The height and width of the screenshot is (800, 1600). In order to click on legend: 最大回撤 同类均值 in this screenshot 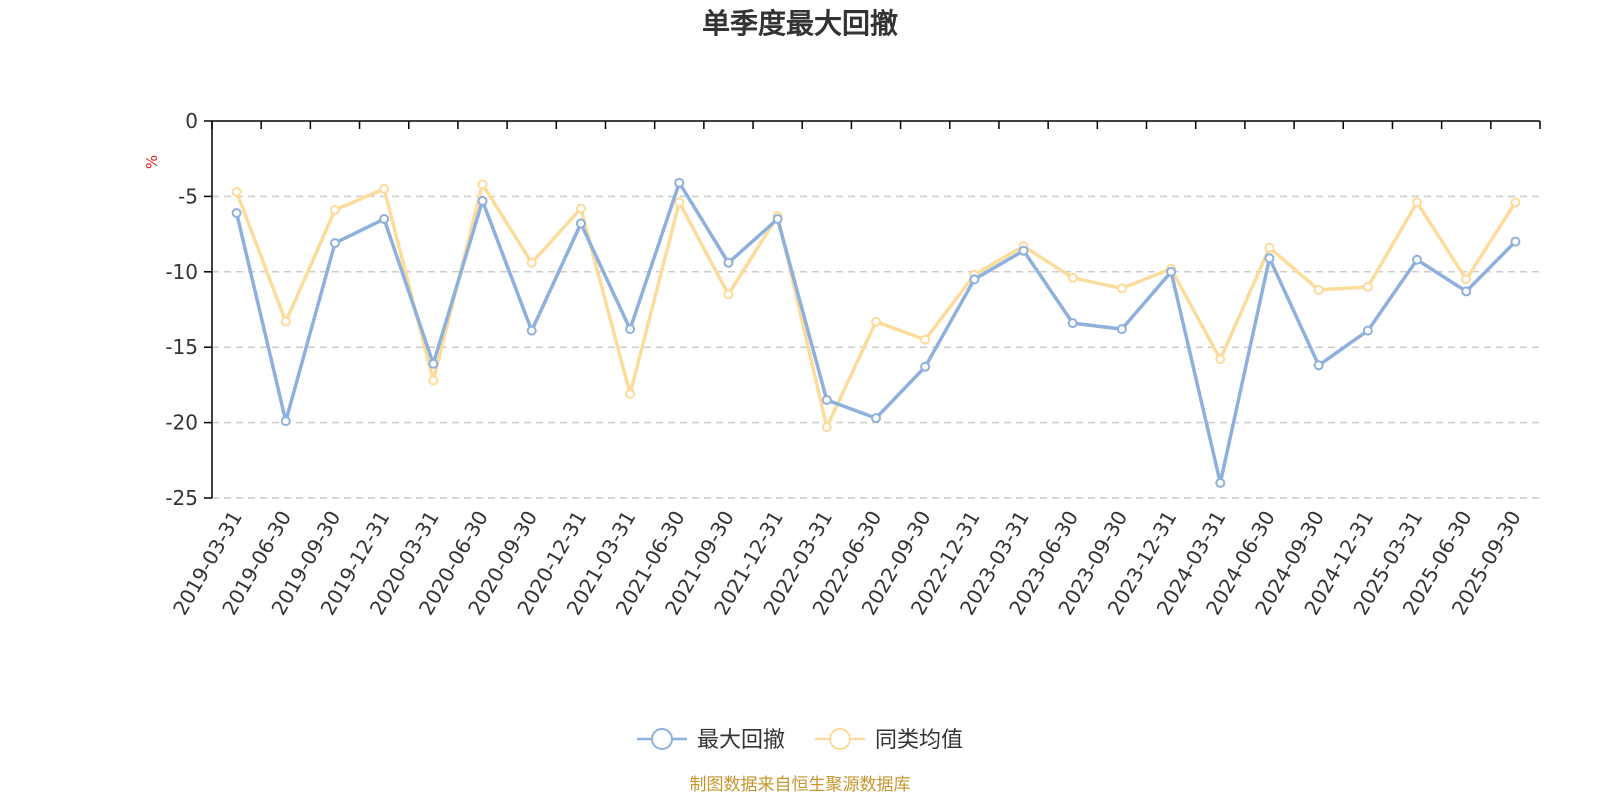, I will do `click(800, 740)`.